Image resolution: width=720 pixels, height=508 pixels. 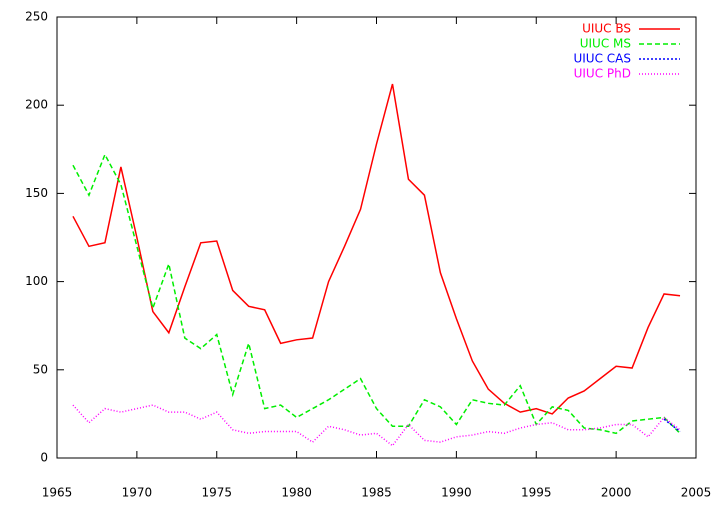 I want to click on y-tick-label: 150, so click(x=36, y=193).